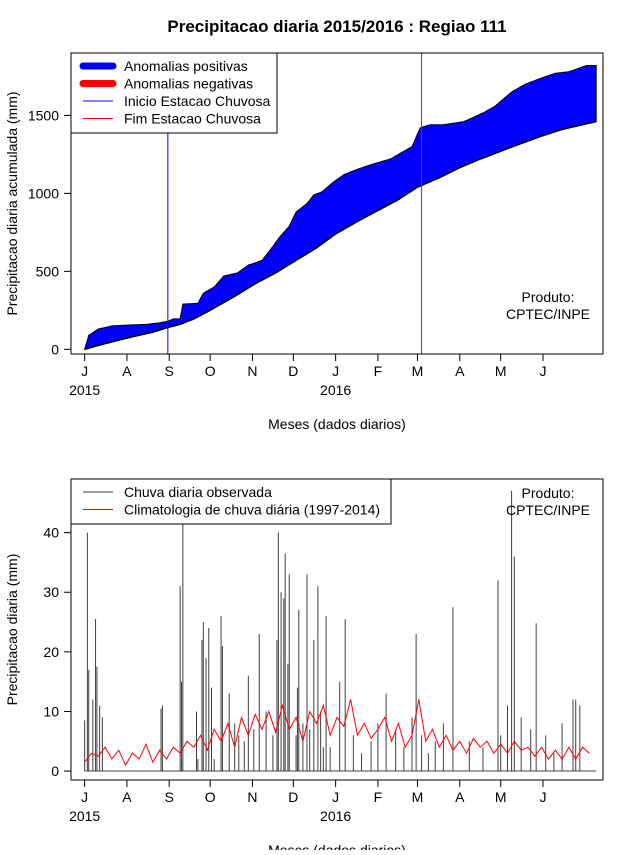 The width and height of the screenshot is (640, 855). I want to click on y-tick-label: 30, so click(51, 592).